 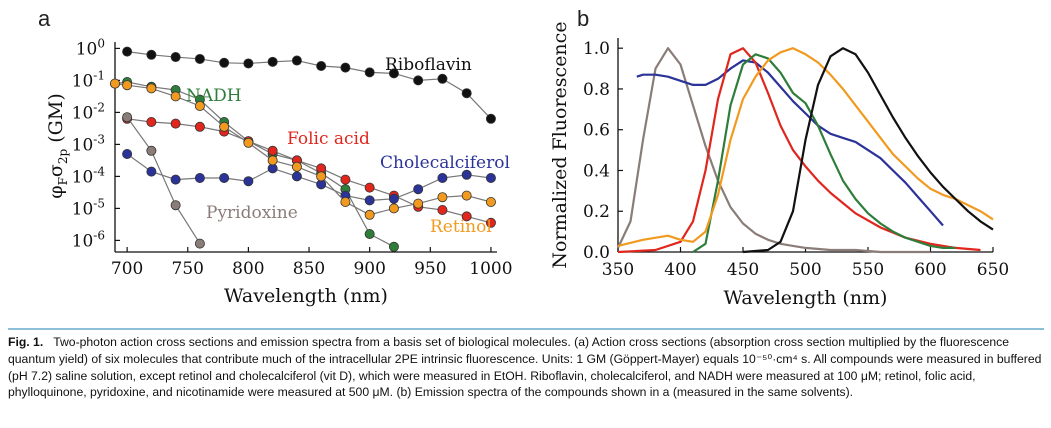 I want to click on series-label-nadh: NADH, so click(x=214, y=96).